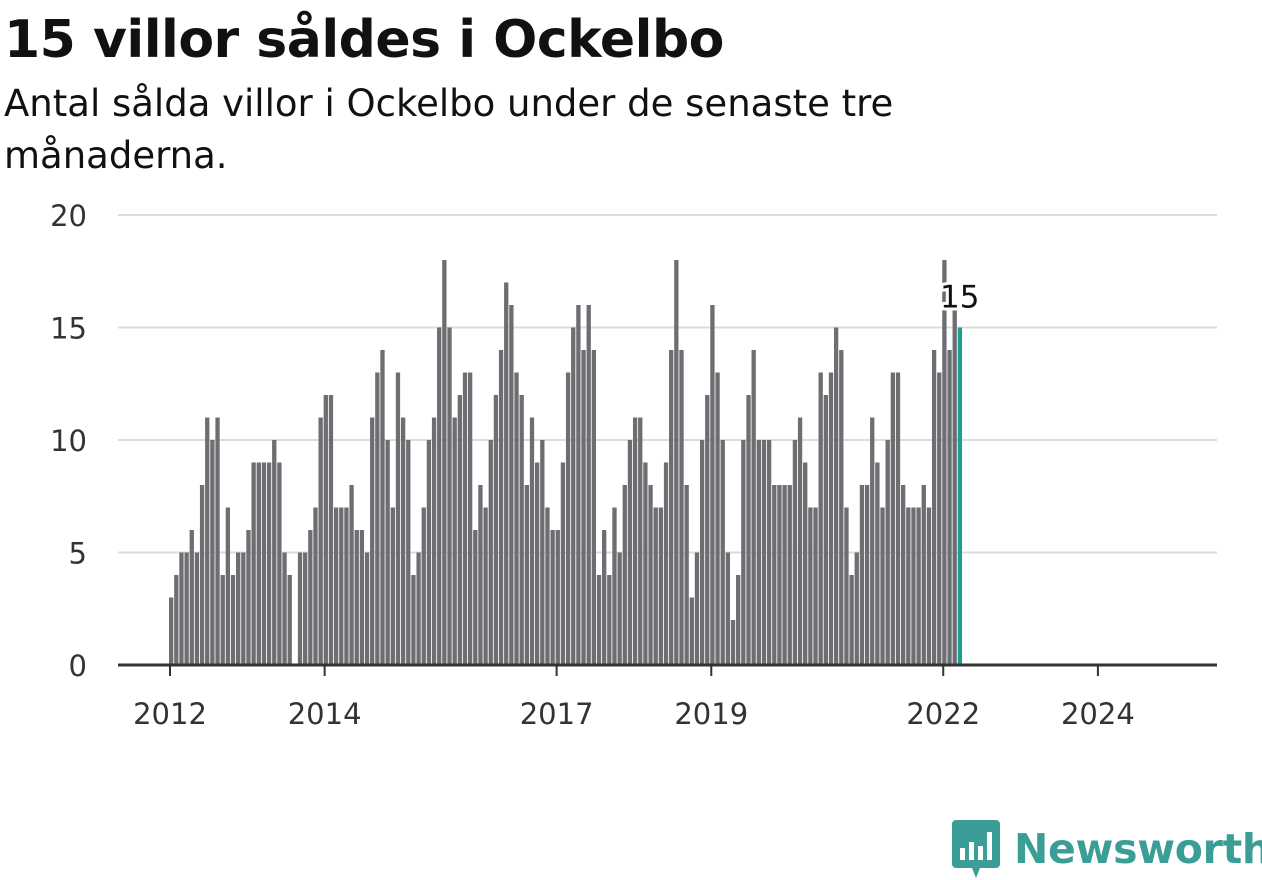 The height and width of the screenshot is (880, 1262). What do you see at coordinates (667, 669) in the screenshot?
I see `x-axis` at bounding box center [667, 669].